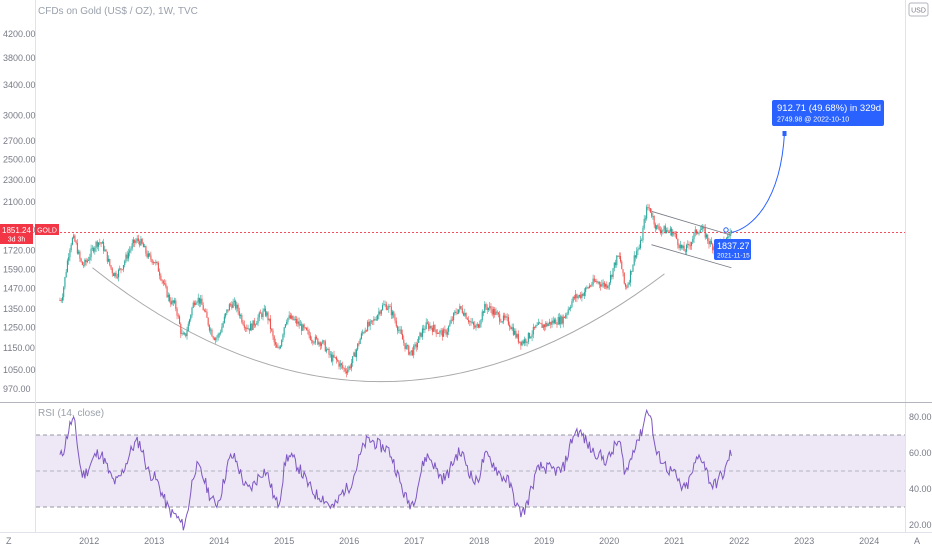 The width and height of the screenshot is (932, 550). Describe the element at coordinates (920, 471) in the screenshot. I see `rsi-axis: 20.00 40.00 60.00 80.00` at that location.